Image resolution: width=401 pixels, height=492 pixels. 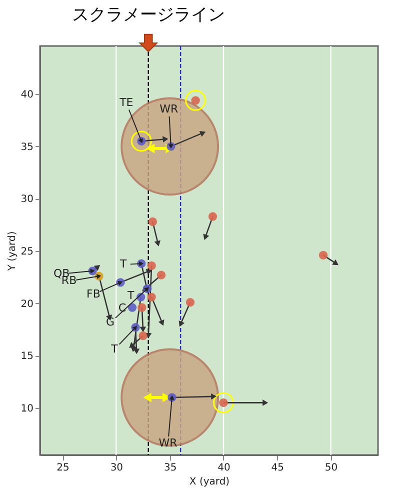 What do you see at coordinates (12, 251) in the screenshot?
I see `y-axis-title: Y (yard)` at bounding box center [12, 251].